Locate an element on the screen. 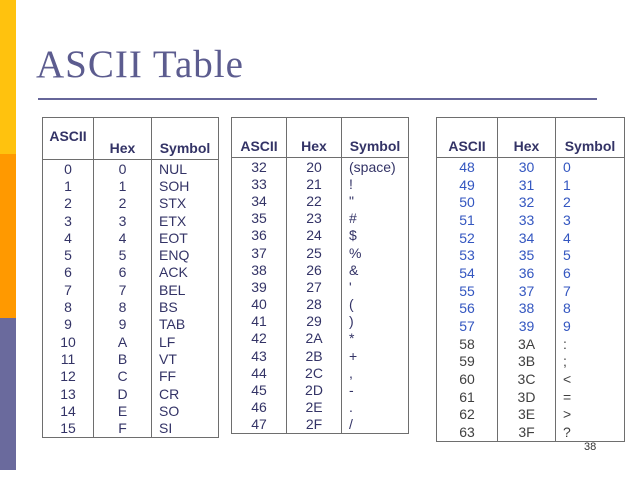 This screenshot has width=638, height=478. table-cell: & is located at coordinates (354, 269).